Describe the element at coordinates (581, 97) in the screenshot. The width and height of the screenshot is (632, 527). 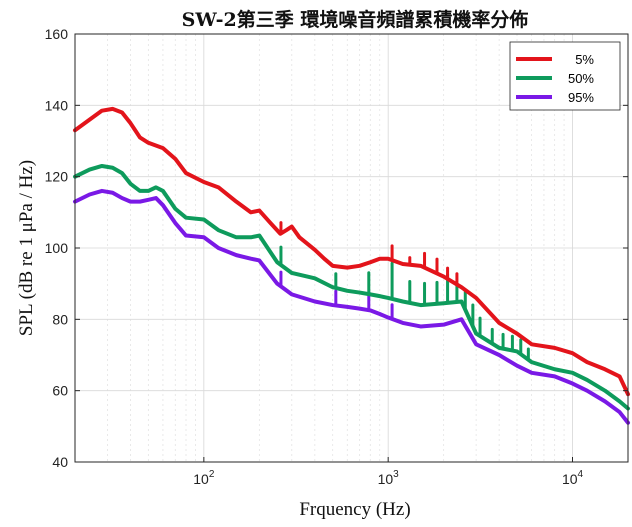
I see `legend-label: 95%` at that location.